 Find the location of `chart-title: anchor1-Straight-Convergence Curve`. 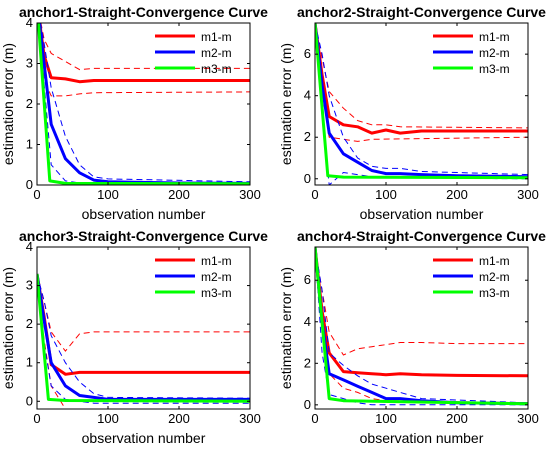

chart-title: anchor1-Straight-Convergence Curve is located at coordinates (143, 12).